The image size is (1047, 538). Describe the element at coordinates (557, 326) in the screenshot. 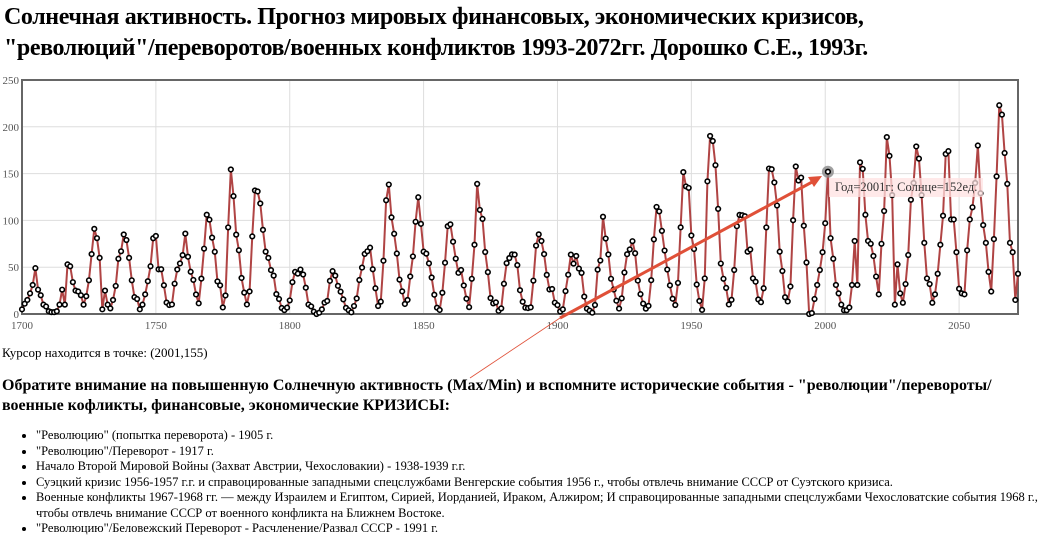

I see `x-tick-label: 1900` at that location.